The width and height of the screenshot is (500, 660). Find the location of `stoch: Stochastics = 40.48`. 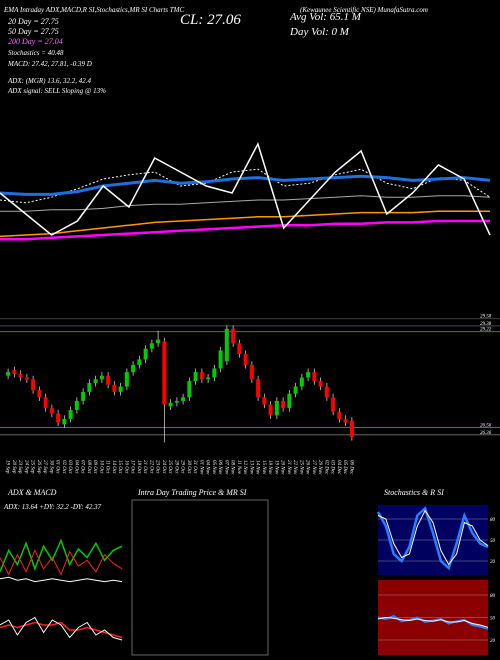

stoch: Stochastics = 40.48 is located at coordinates (36, 53).